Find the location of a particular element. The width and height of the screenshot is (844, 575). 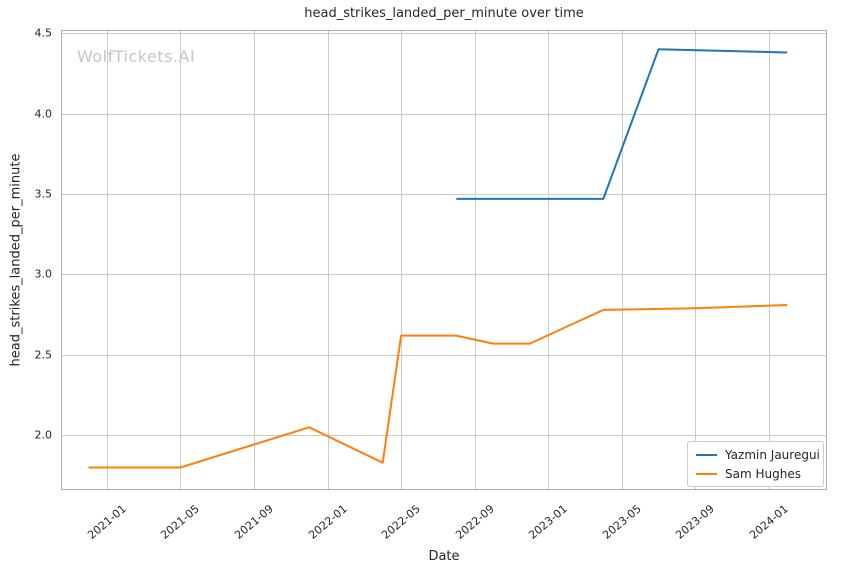

y-tick-label: 2.0 is located at coordinates (43, 435).